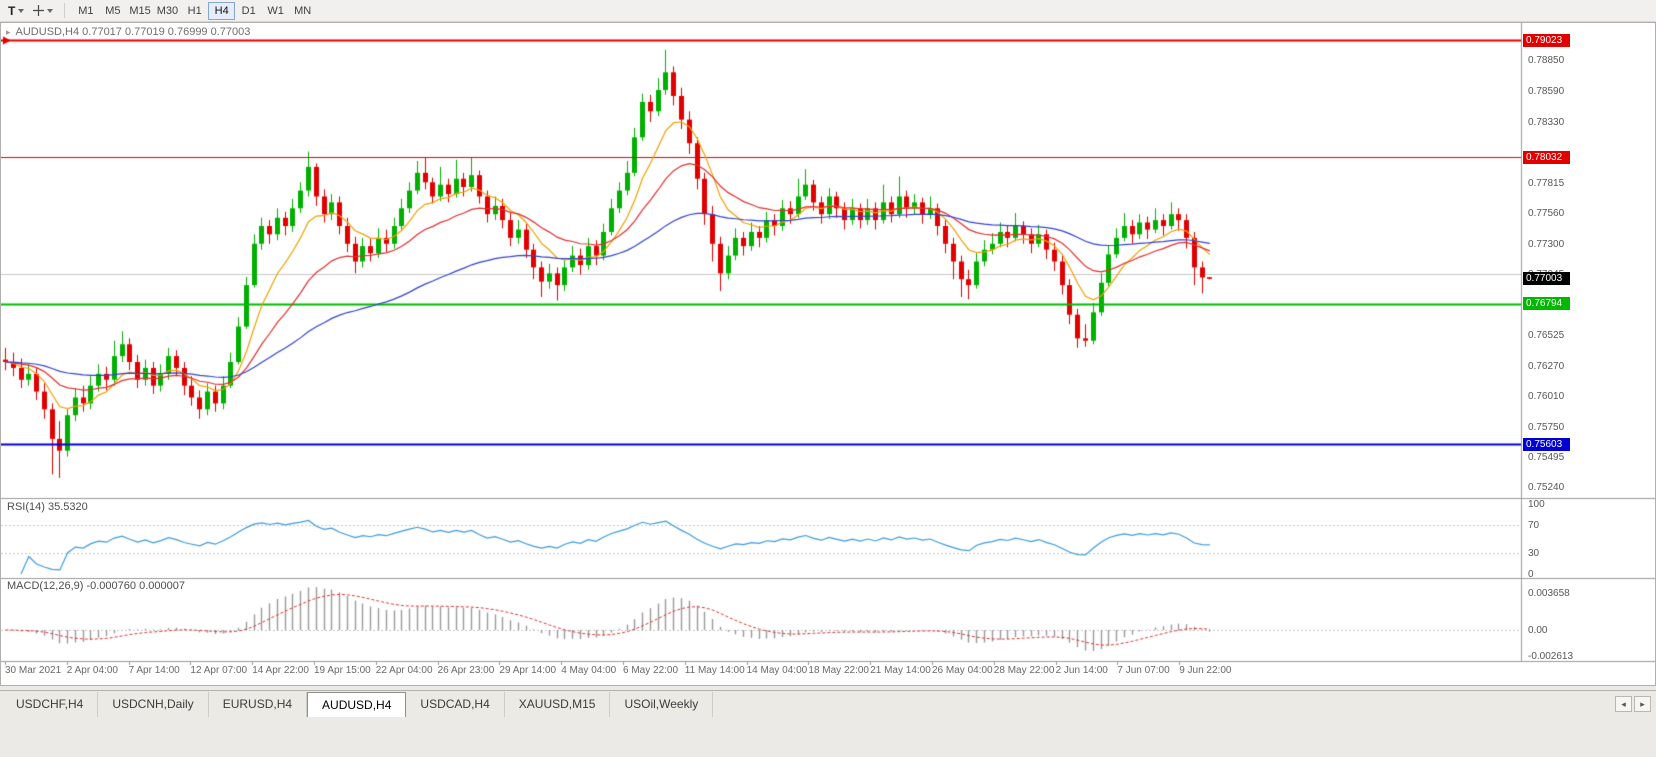  What do you see at coordinates (303, 10) in the screenshot?
I see `timeframe-button-mn: MN` at bounding box center [303, 10].